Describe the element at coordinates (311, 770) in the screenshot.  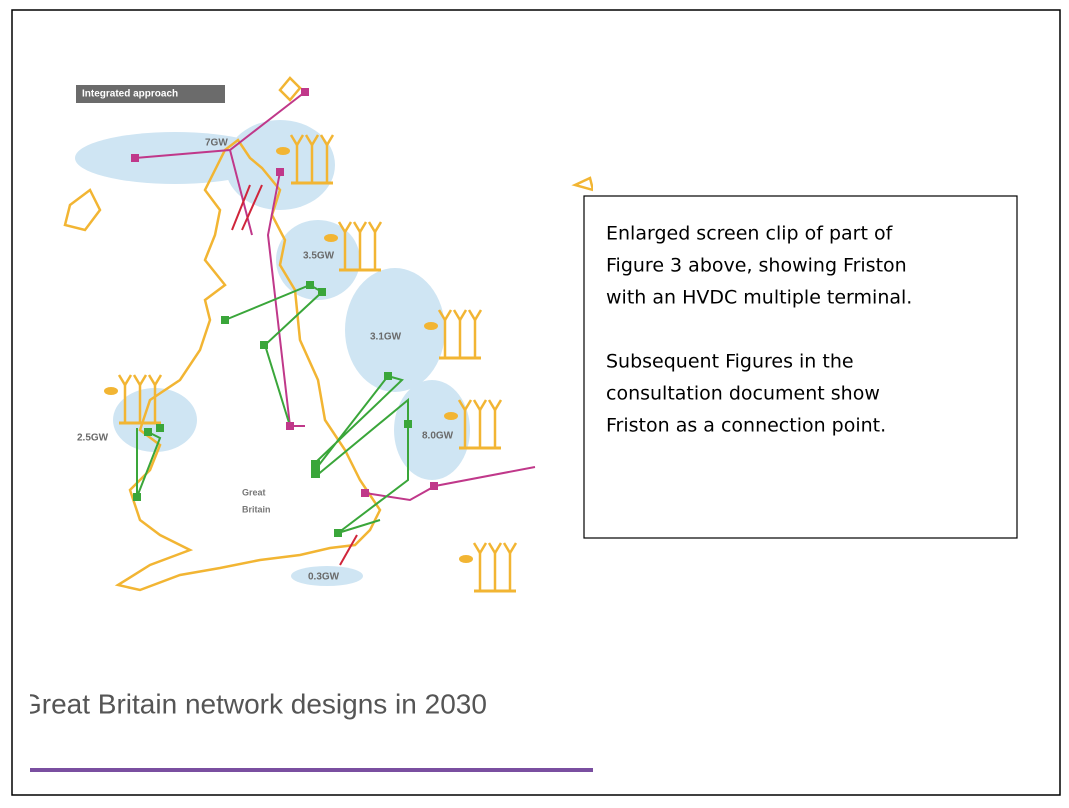
I see `caption-rule` at that location.